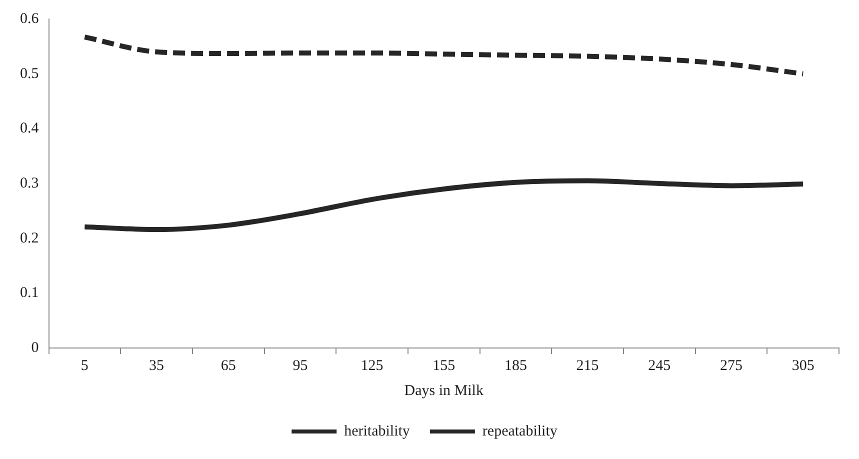 The width and height of the screenshot is (859, 459). I want to click on x-tick-label: 215, so click(587, 366).